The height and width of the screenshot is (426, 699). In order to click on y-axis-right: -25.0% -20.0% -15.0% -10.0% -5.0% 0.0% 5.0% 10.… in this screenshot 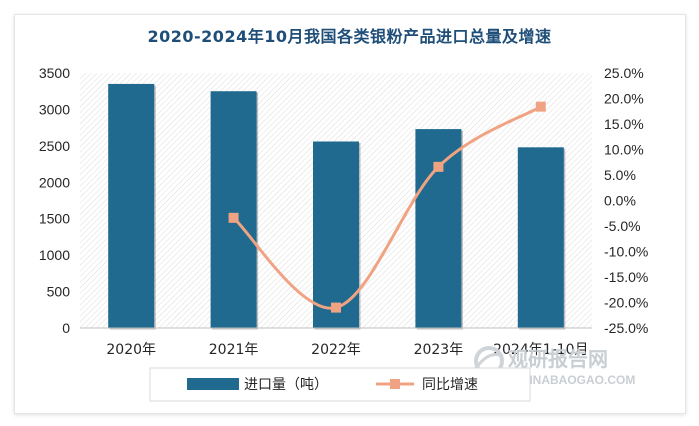, I will do `click(626, 200)`.